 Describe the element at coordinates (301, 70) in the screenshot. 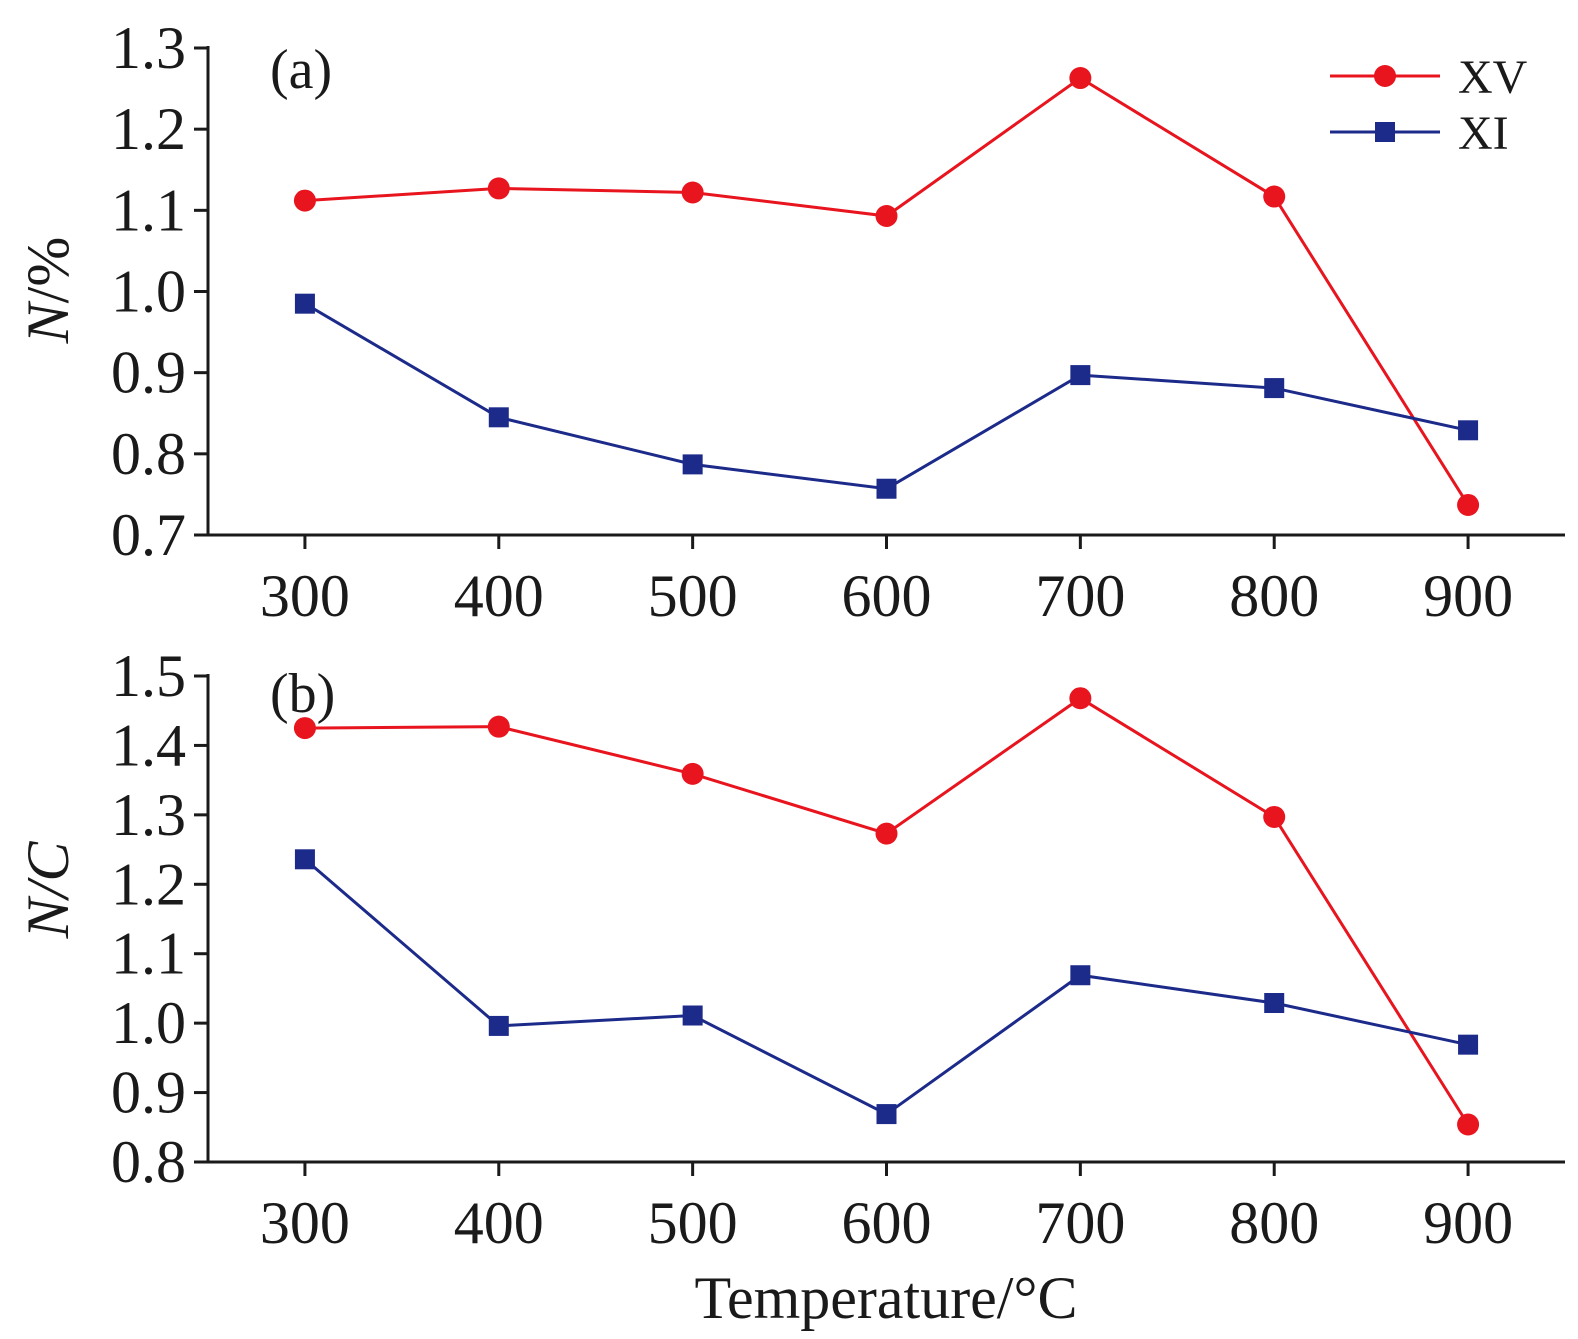

I see `panel-label: (a)` at that location.